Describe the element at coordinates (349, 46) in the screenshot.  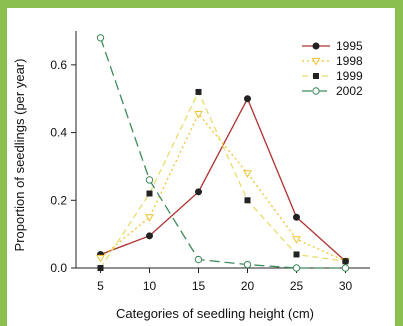
I see `legend-label: 1995` at that location.